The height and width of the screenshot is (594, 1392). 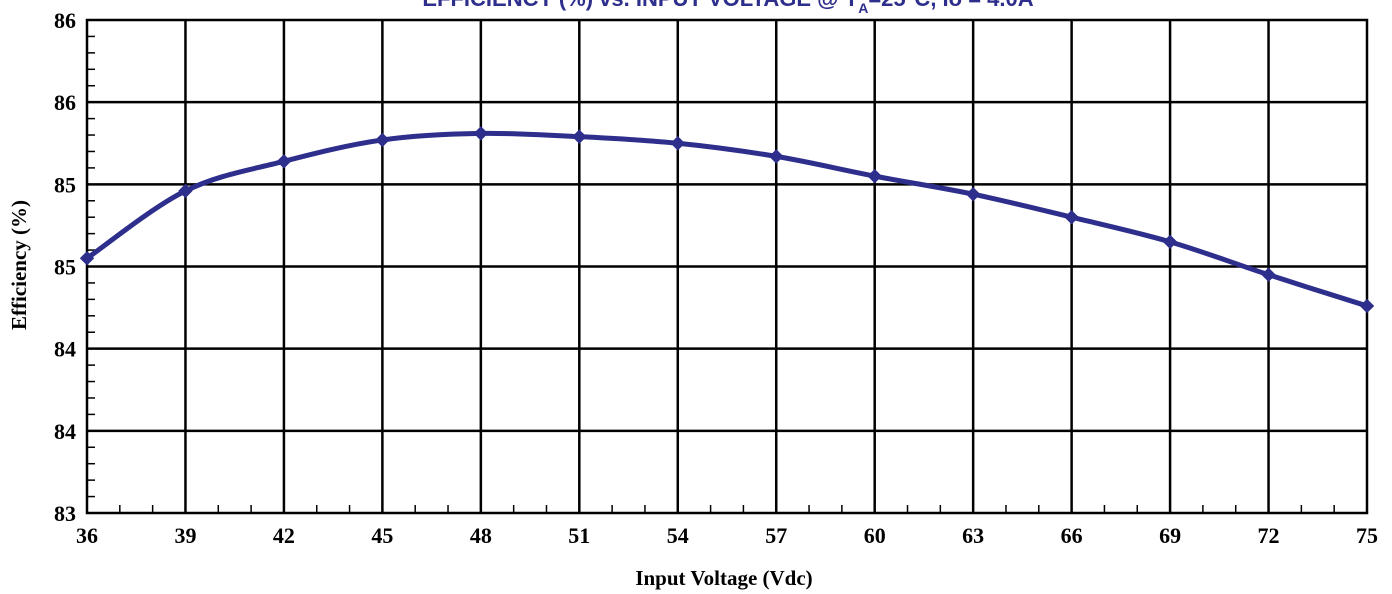 What do you see at coordinates (875, 535) in the screenshot?
I see `x-tick-label: 60` at bounding box center [875, 535].